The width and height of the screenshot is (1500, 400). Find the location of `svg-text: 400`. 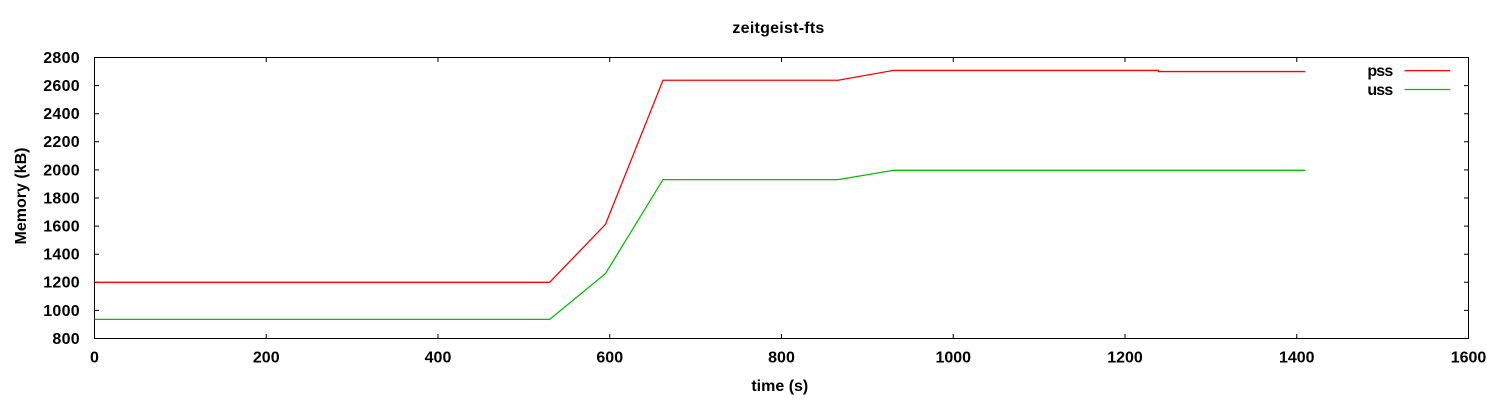

svg-text: 400 is located at coordinates (438, 358).